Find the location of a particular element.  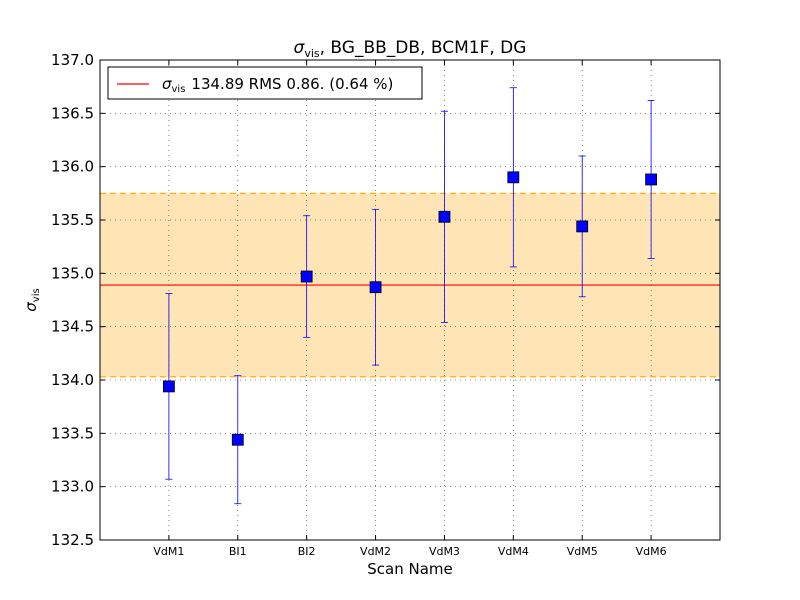

y-axis-title: σvis is located at coordinates (32, 299).